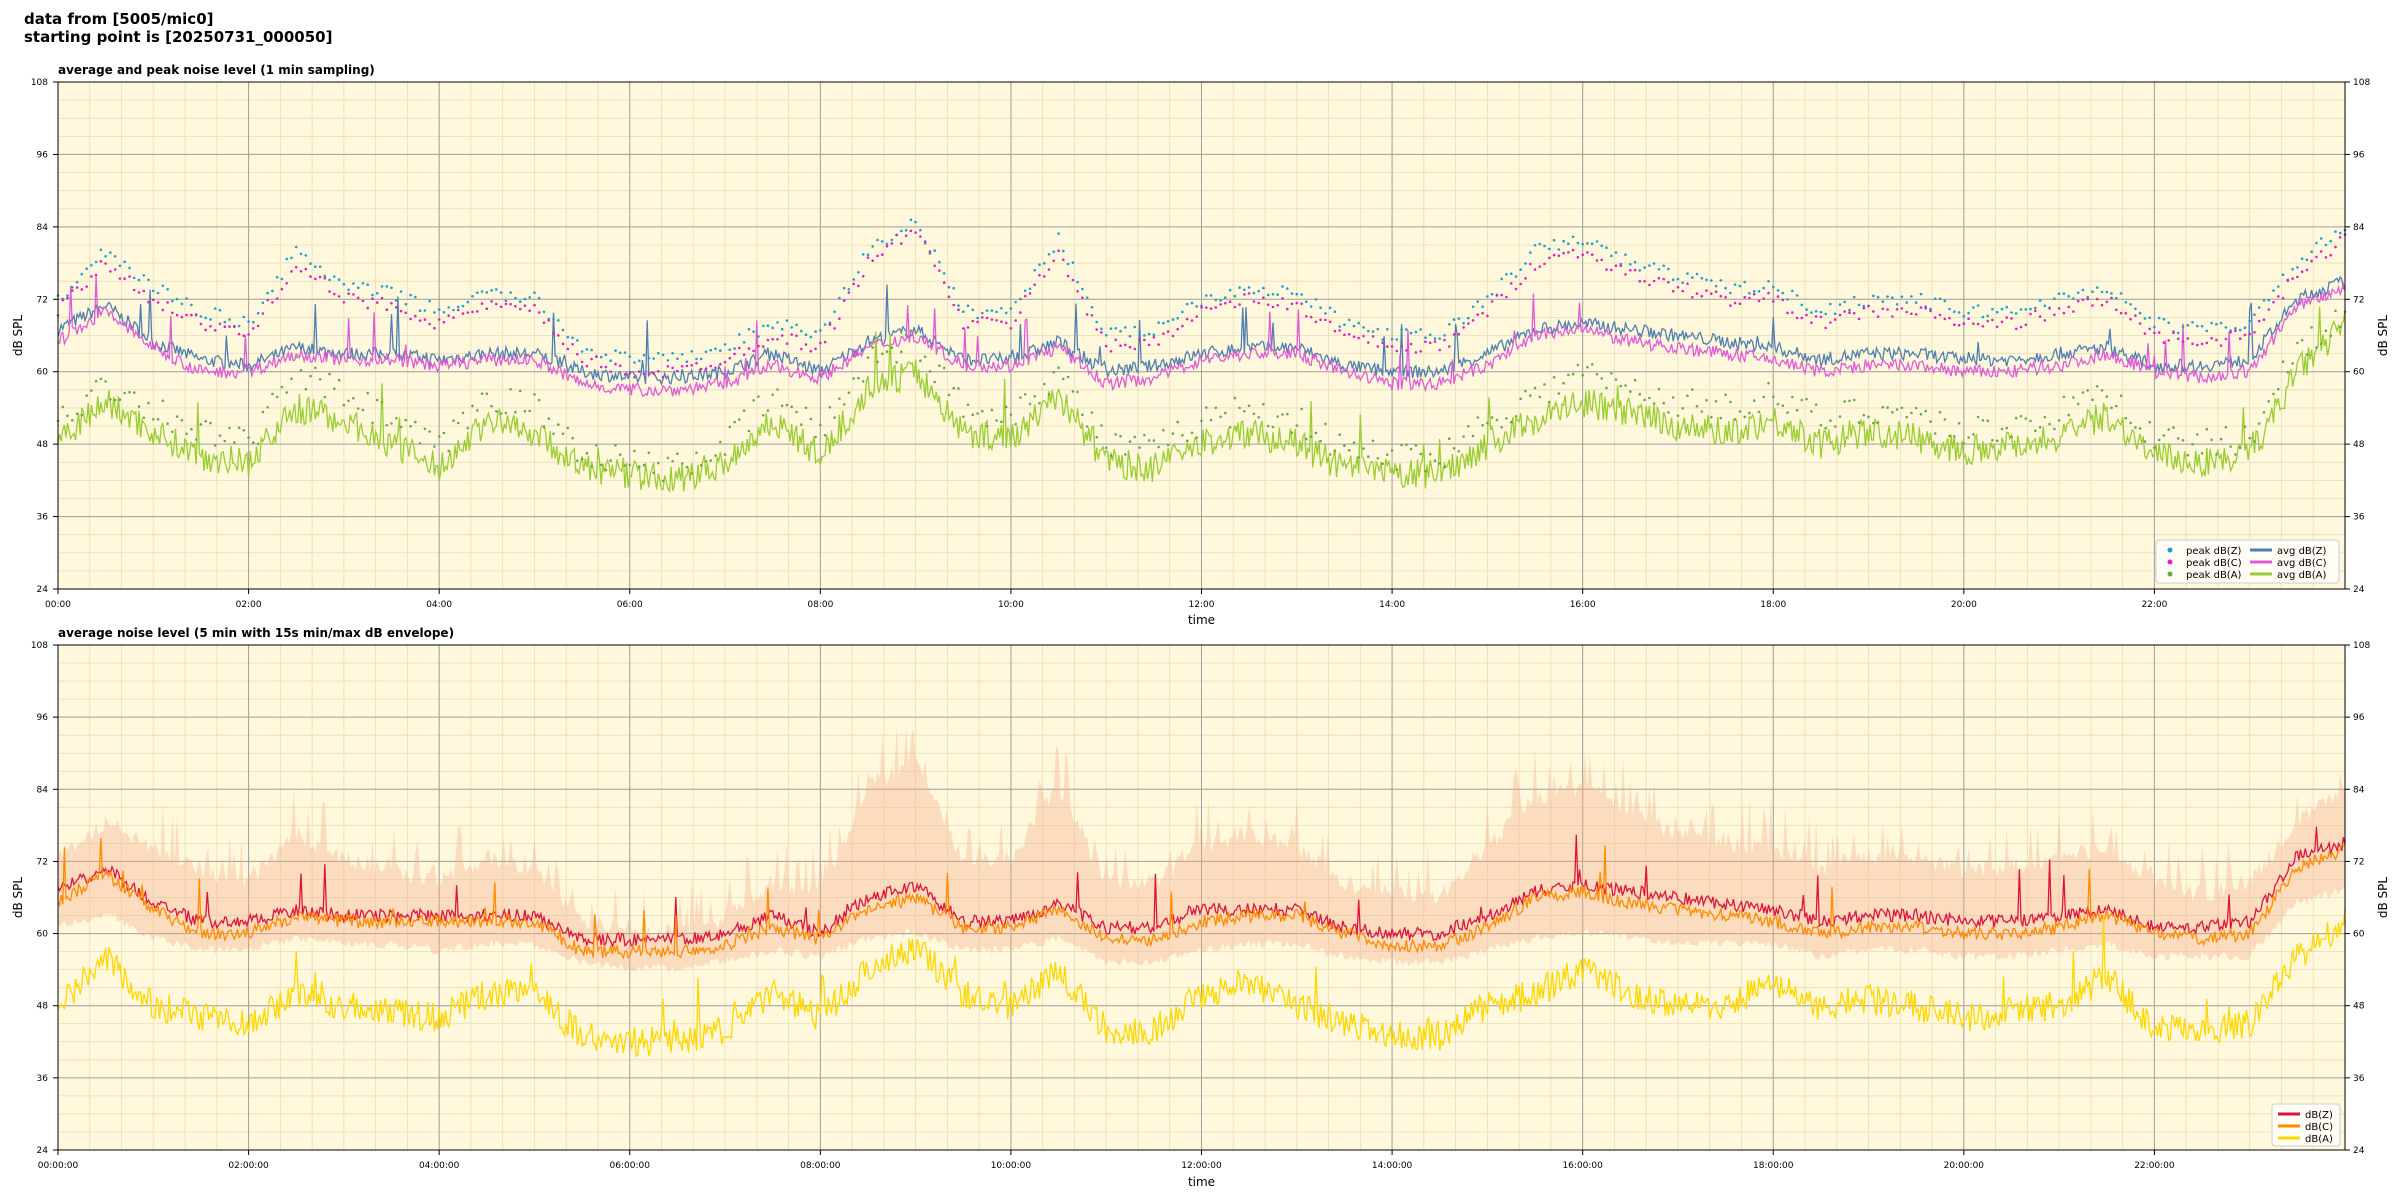 Image resolution: width=2400 pixels, height=1200 pixels. I want to click on y-tick-label-left: 84, so click(43, 228).